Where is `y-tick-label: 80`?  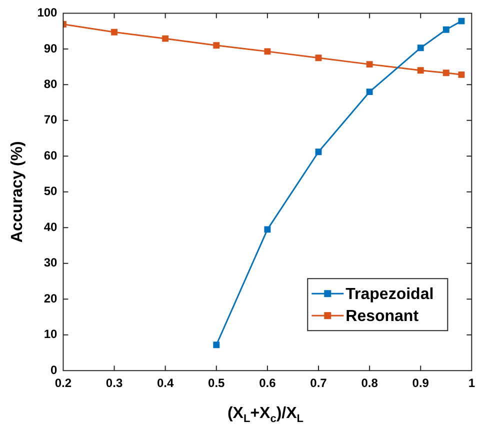
y-tick-label: 80 is located at coordinates (51, 83).